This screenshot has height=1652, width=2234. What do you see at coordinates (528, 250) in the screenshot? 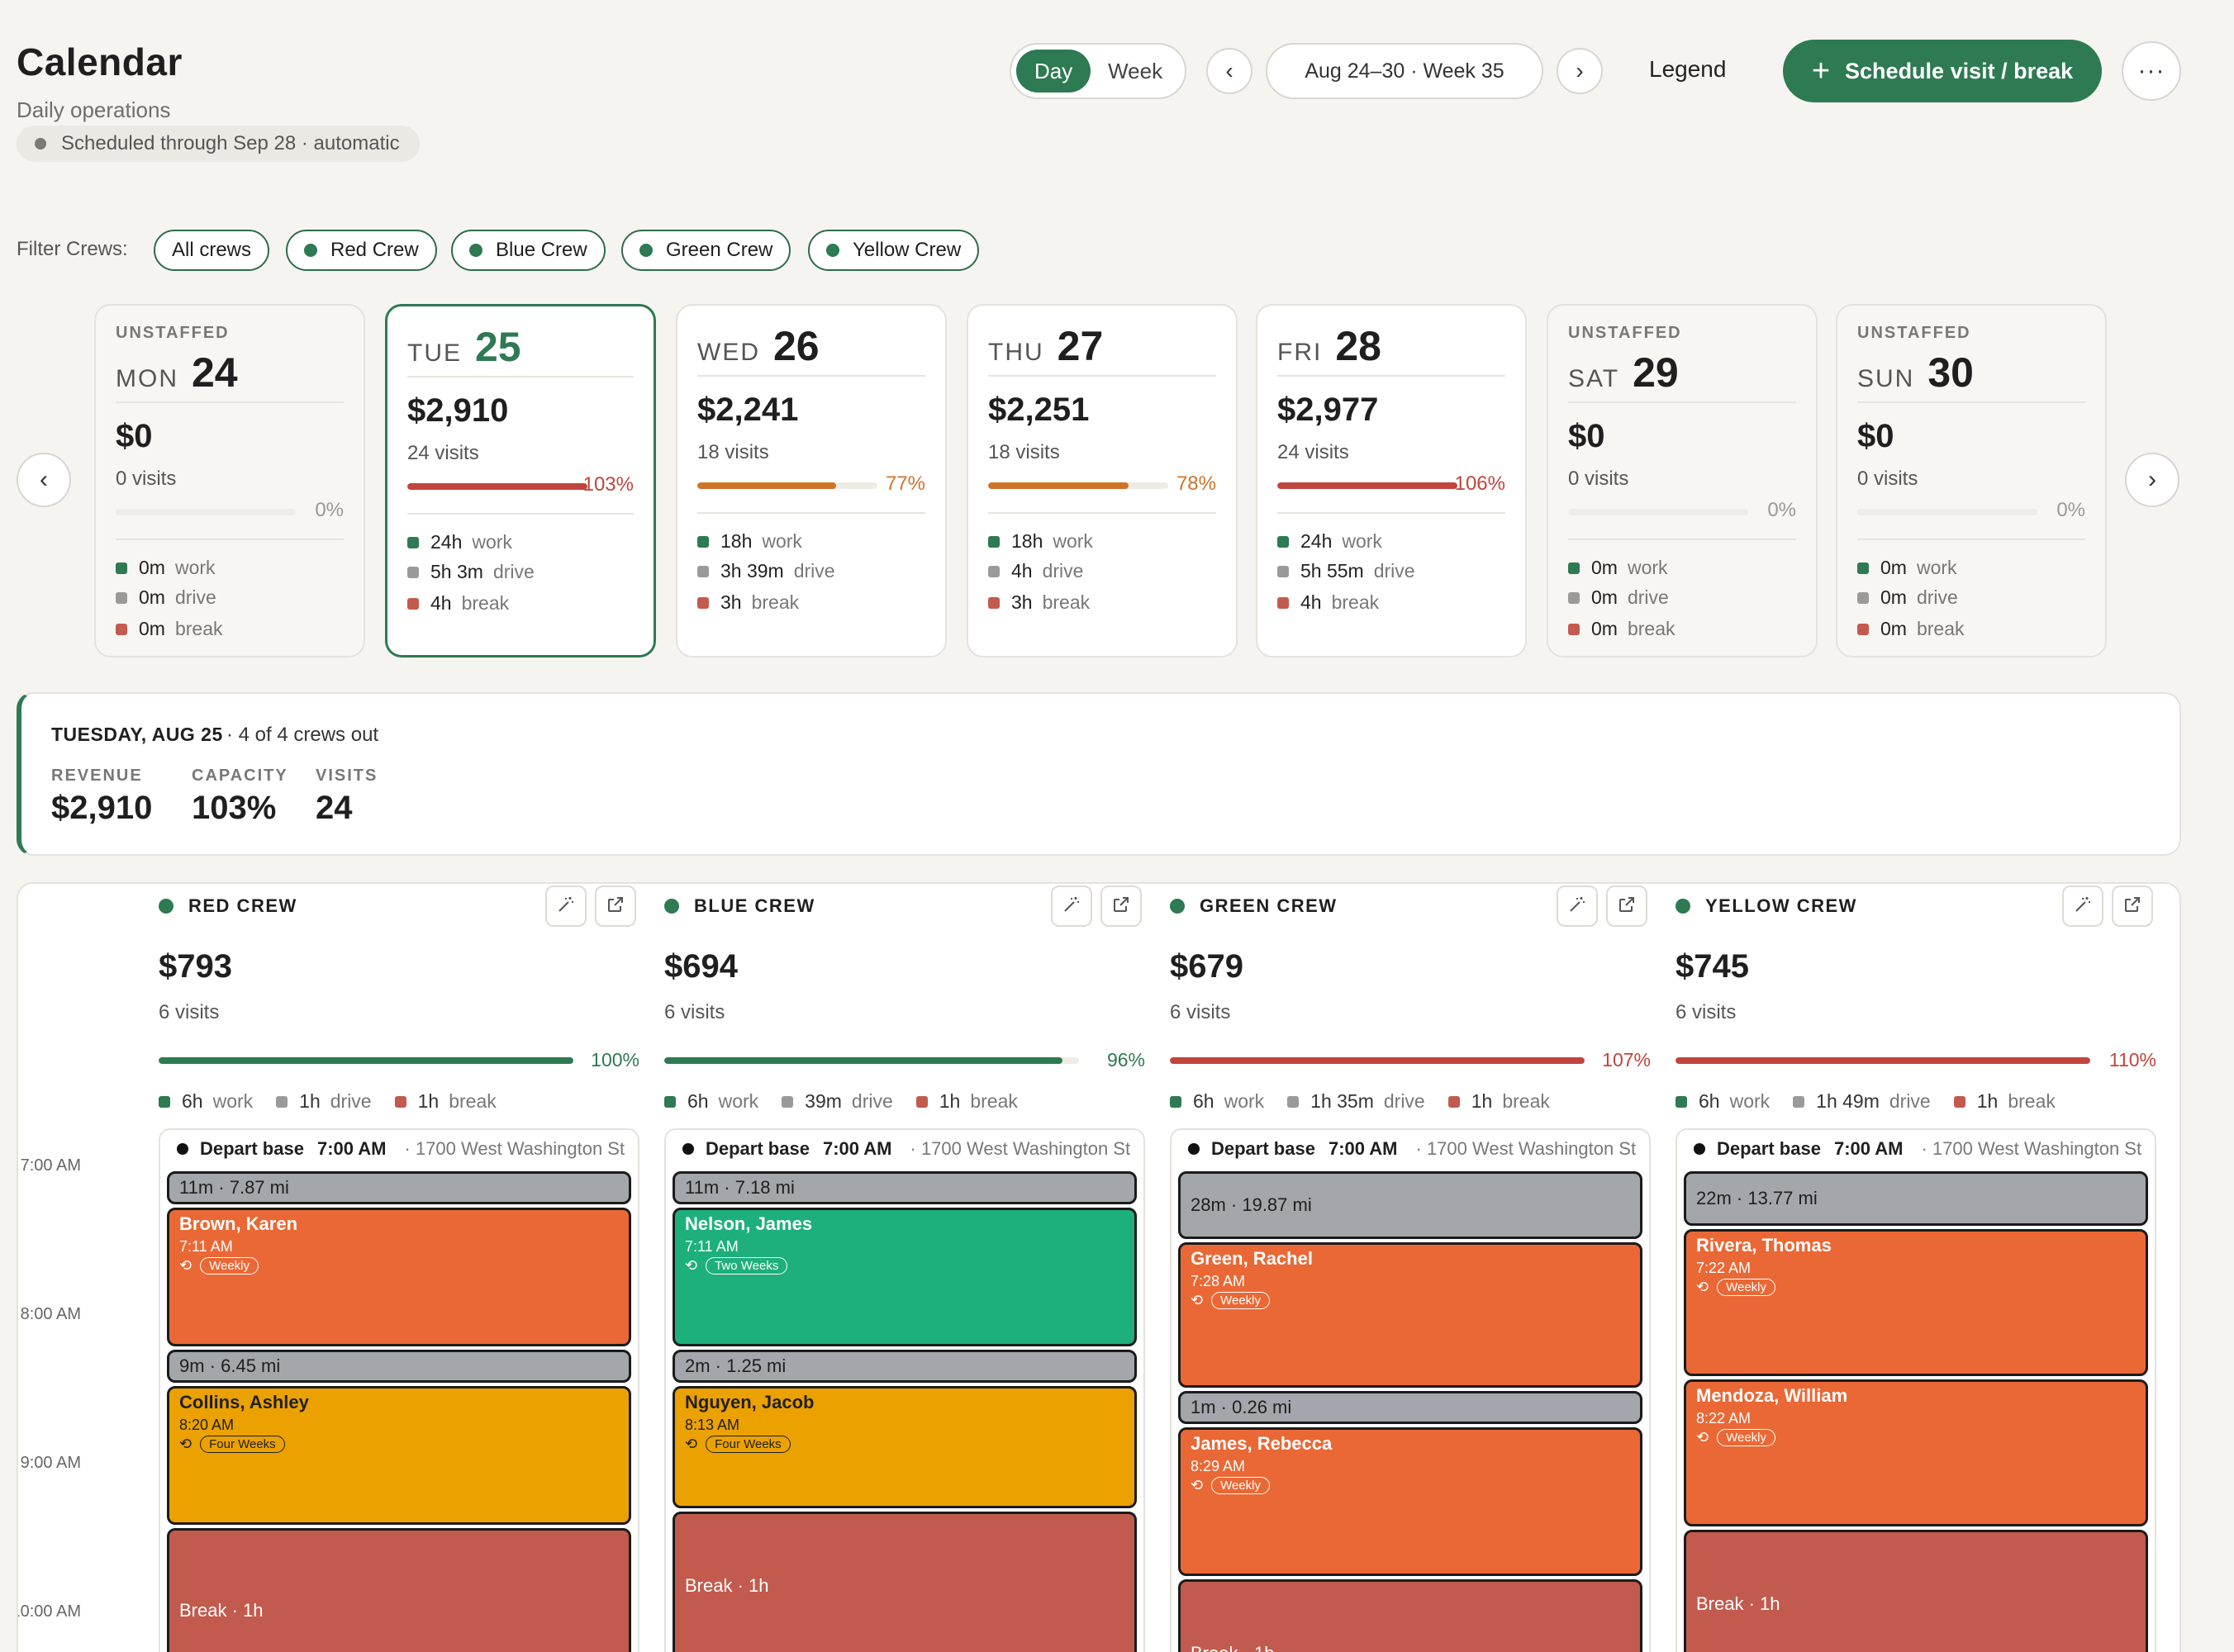
I see `filter-chip-blue-crew: Blue Crew` at bounding box center [528, 250].